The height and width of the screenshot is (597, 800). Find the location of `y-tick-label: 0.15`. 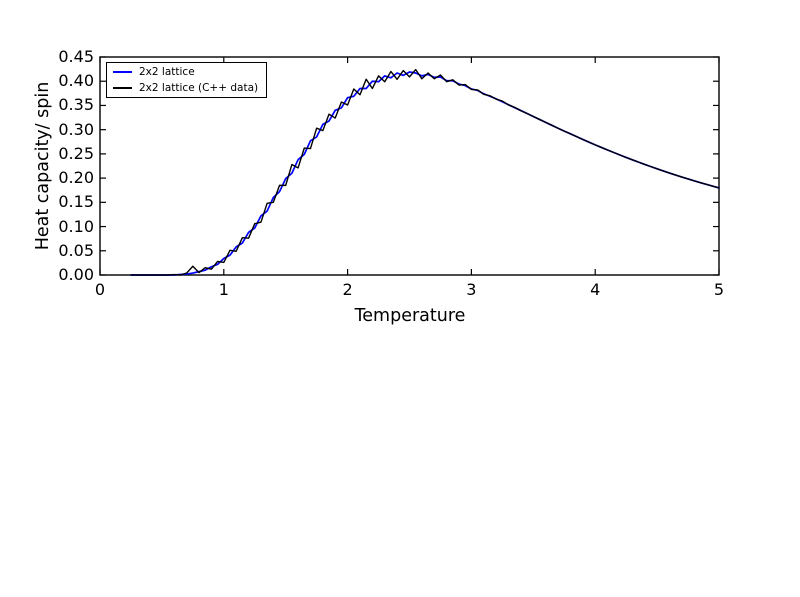

y-tick-label: 0.15 is located at coordinates (76, 202).